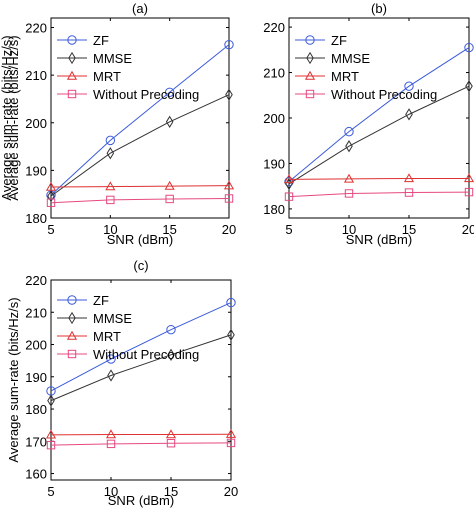  What do you see at coordinates (36, 441) in the screenshot?
I see `y-tick-label: 170` at bounding box center [36, 441].